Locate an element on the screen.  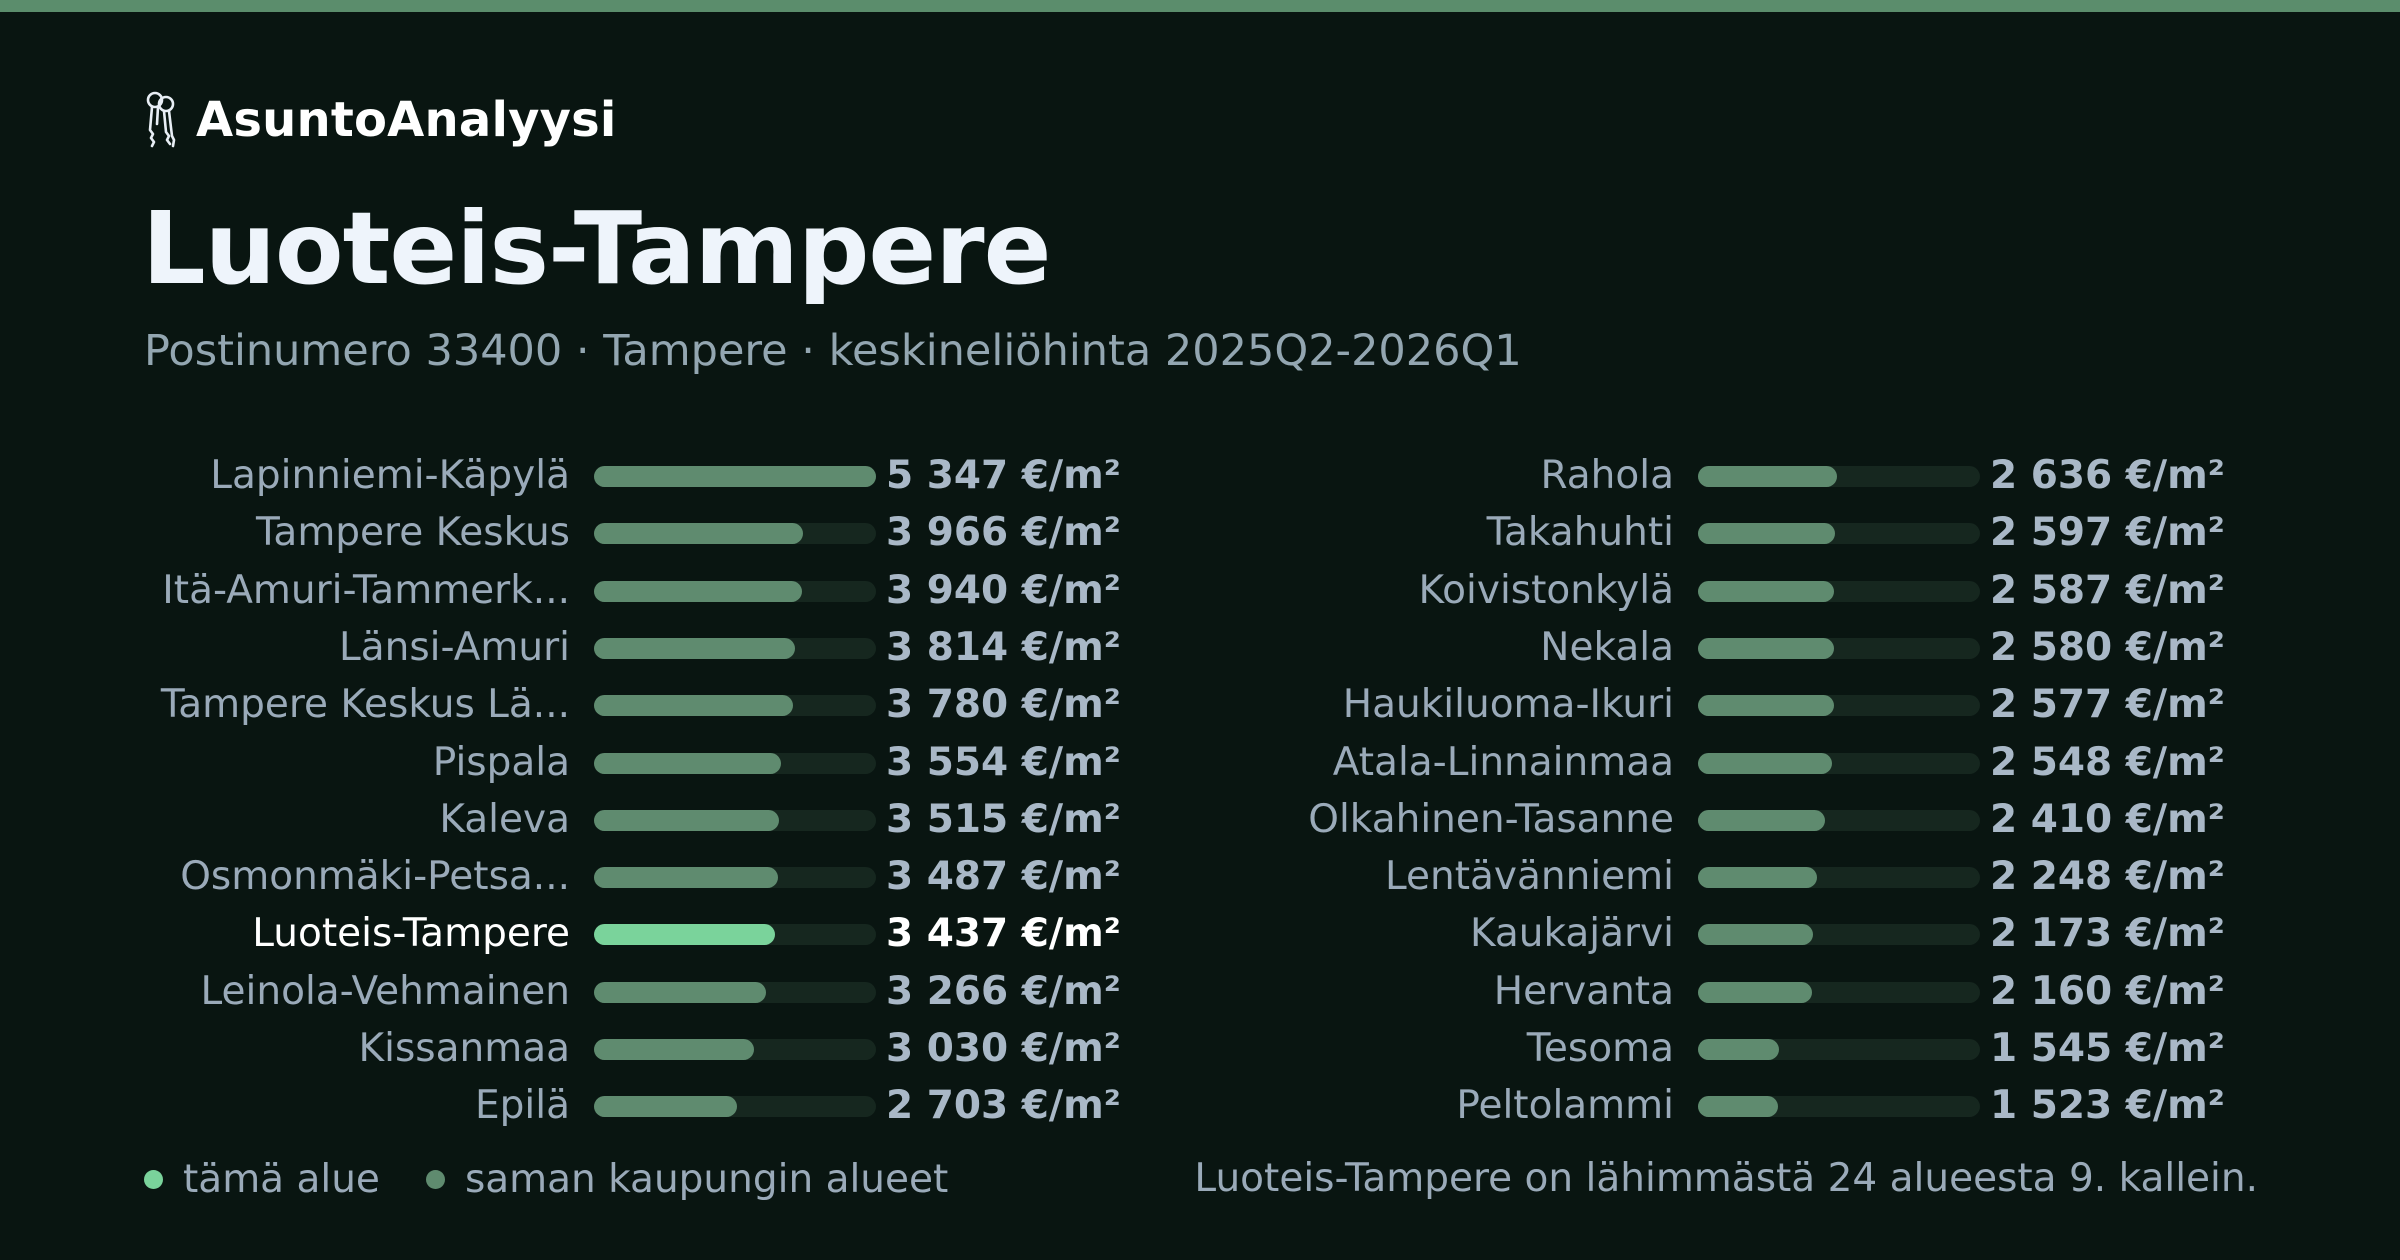
page-title: Luoteis-Tampere is located at coordinates (596, 248).